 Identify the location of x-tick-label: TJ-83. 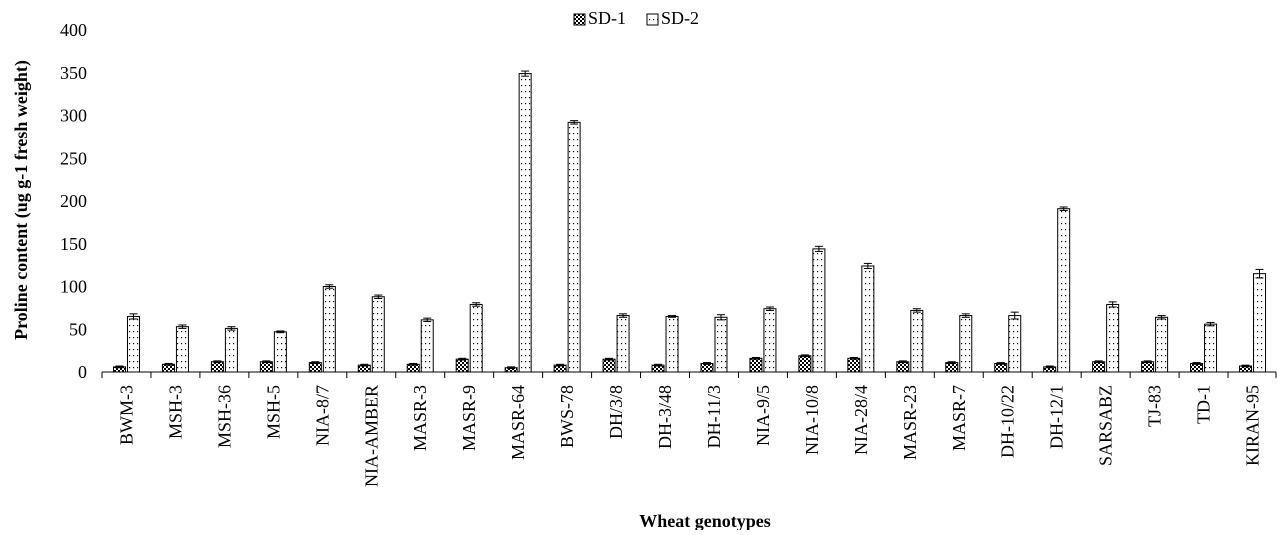
(1155, 406).